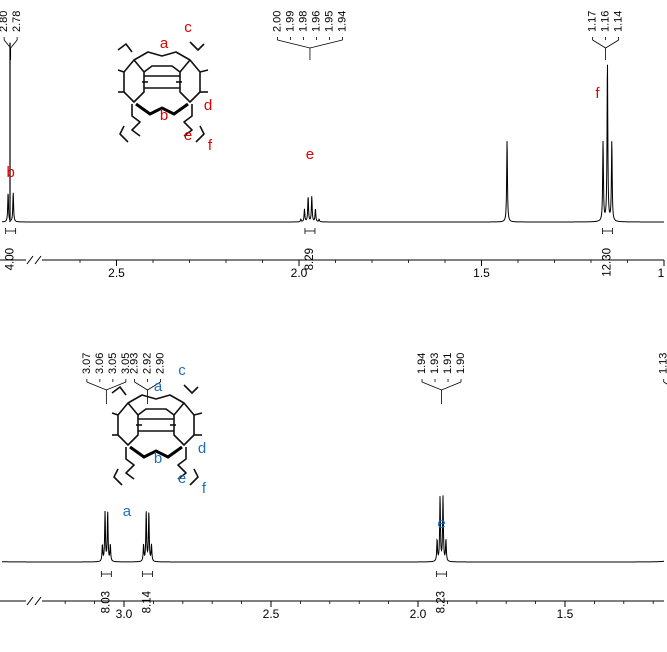 The image size is (667, 652). I want to click on integral-marker: 4.00, so click(11, 249).